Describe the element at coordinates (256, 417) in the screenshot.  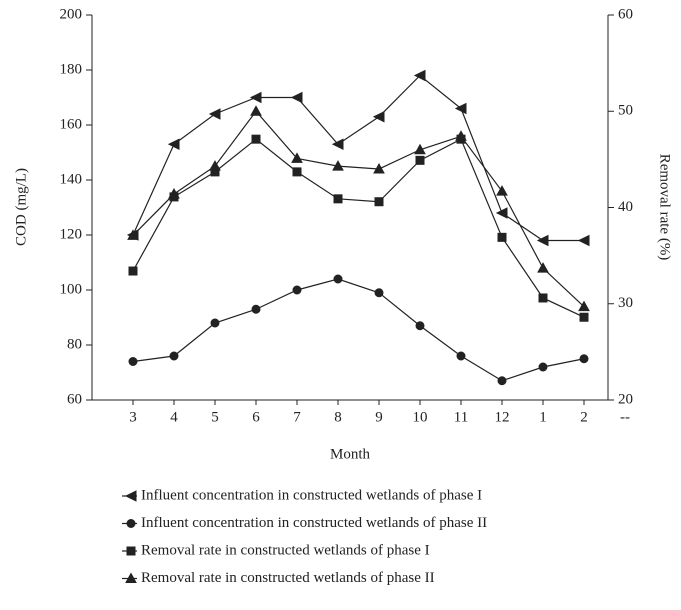
I see `x-tick-label: 6` at that location.